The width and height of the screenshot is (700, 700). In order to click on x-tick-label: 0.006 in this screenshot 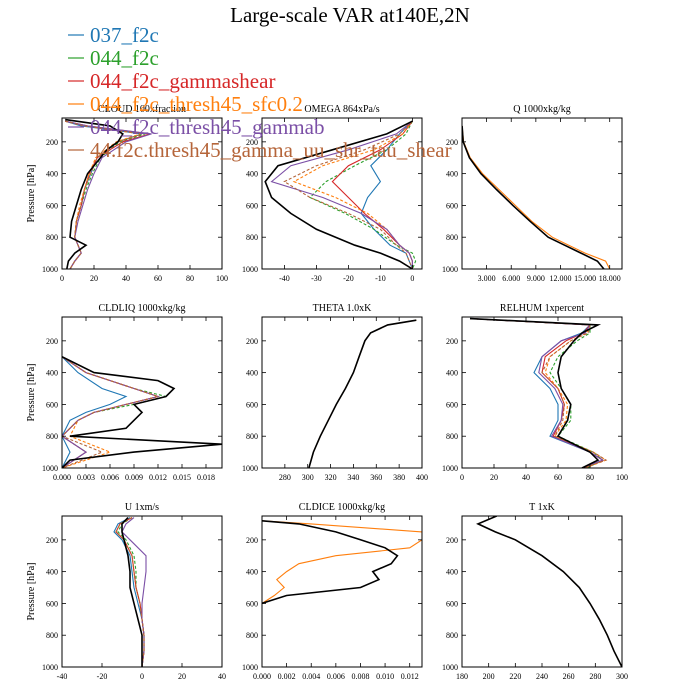, I will do `click(336, 676)`.